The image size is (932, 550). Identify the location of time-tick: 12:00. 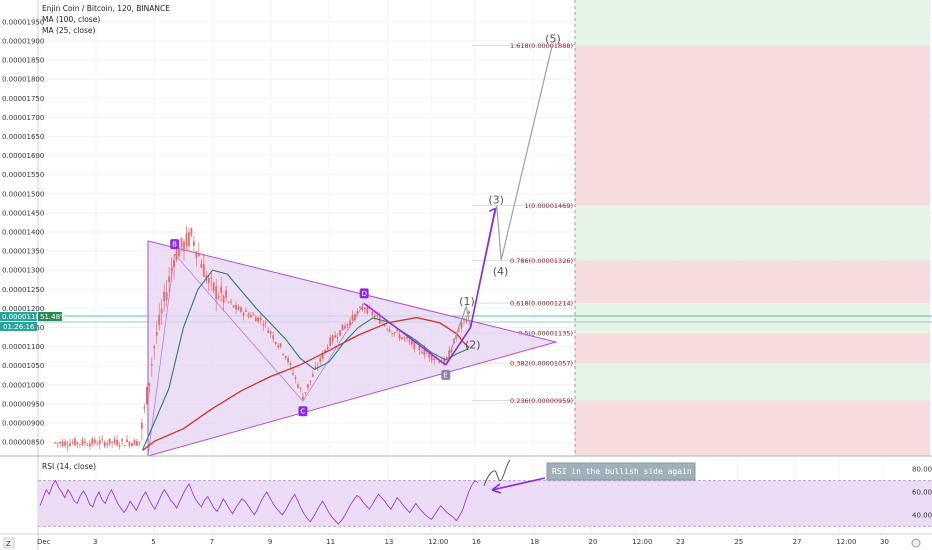
(438, 542).